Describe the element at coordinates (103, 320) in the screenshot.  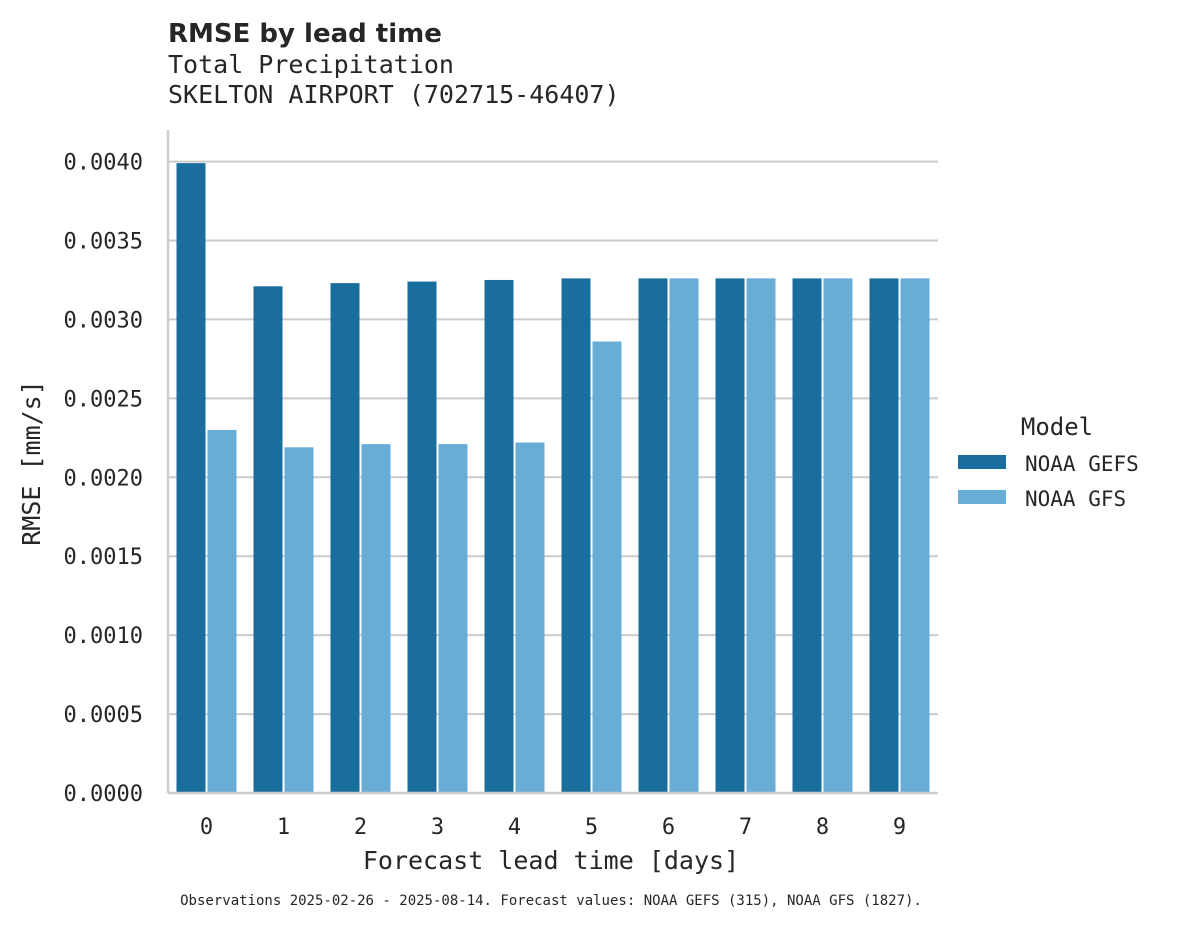
I see `y-tick-label-6: 0.0030` at that location.